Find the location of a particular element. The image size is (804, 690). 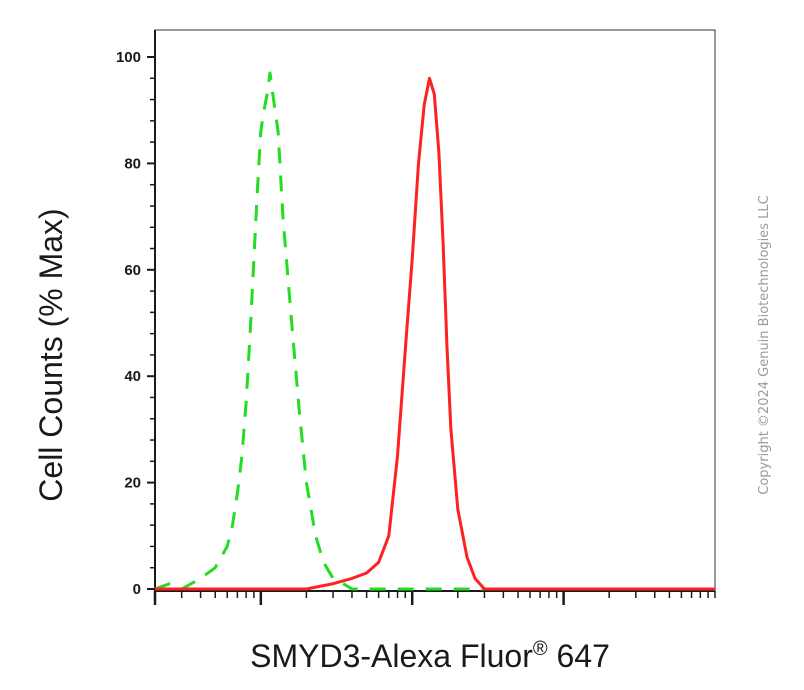

y-tick-label: 80 is located at coordinates (132, 163).